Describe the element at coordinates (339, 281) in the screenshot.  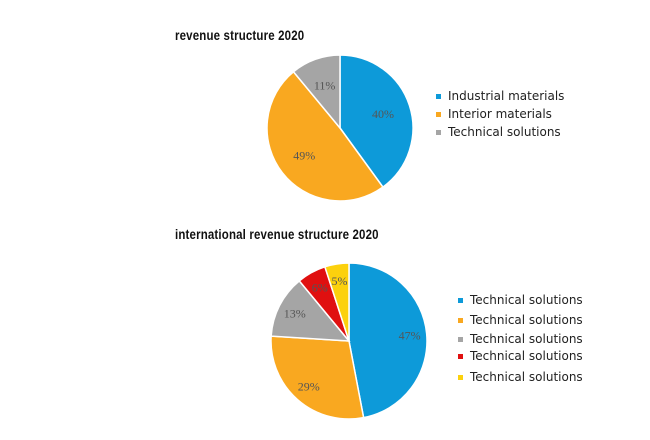
I see `data-label: 5%` at that location.